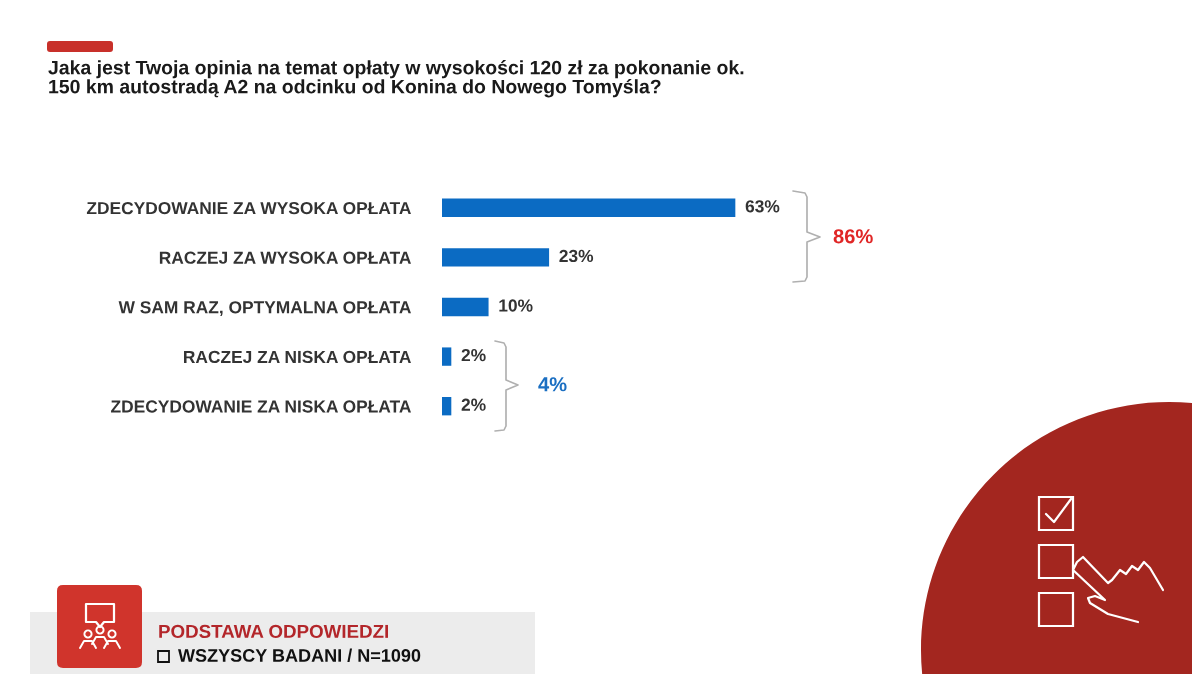 Image resolution: width=1192 pixels, height=674 pixels. Describe the element at coordinates (516, 305) in the screenshot. I see `data-label: 10%` at that location.